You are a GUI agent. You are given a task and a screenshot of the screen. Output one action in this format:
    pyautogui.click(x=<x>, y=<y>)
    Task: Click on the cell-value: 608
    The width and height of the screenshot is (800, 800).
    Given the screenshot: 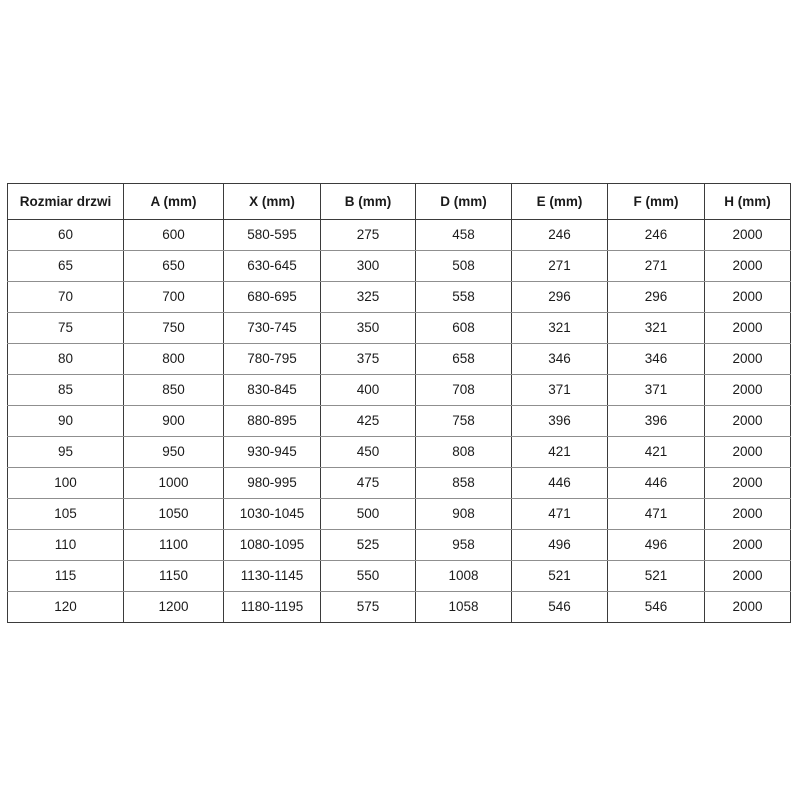 What is the action you would take?
    pyautogui.click(x=463, y=328)
    